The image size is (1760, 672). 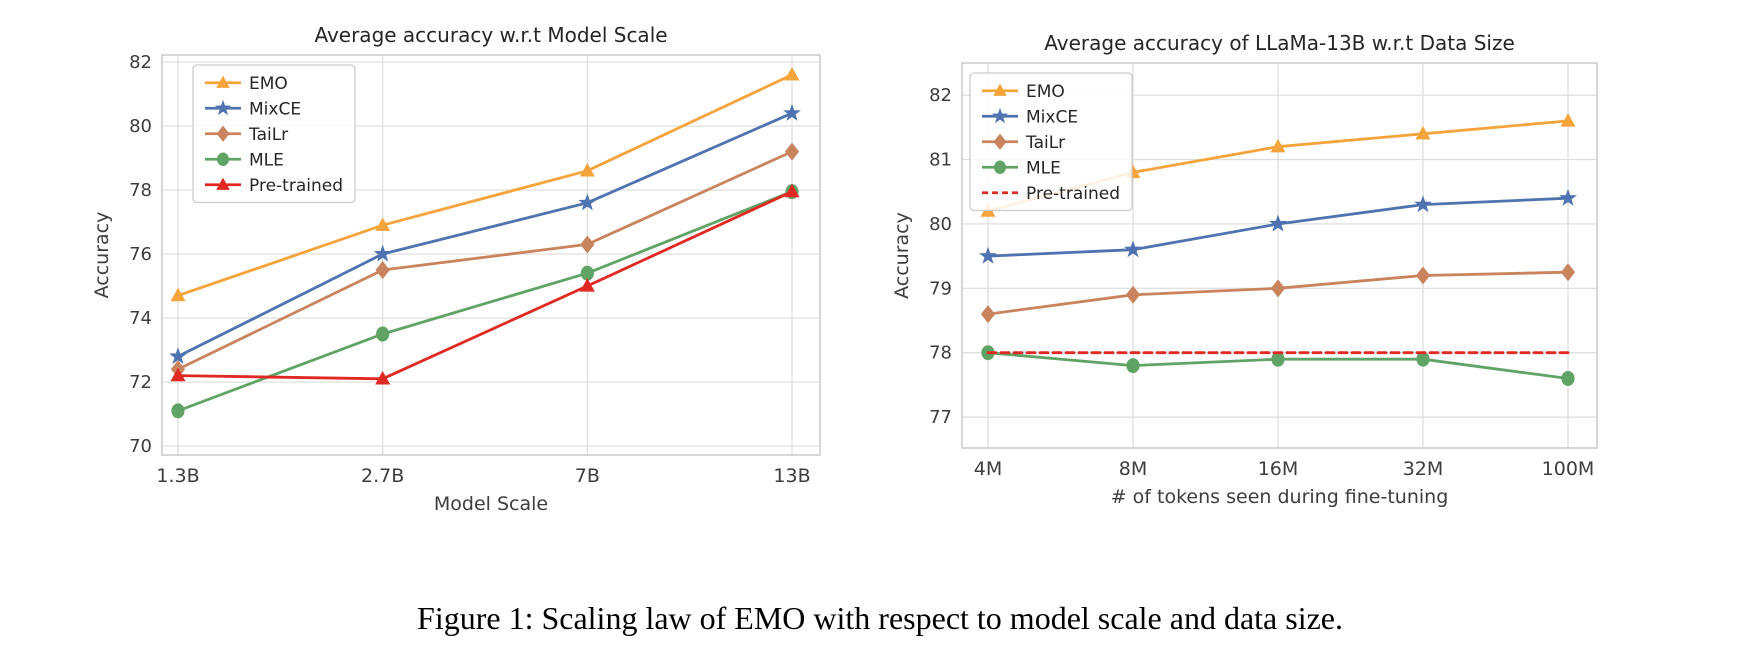 What do you see at coordinates (491, 504) in the screenshot?
I see `x-axis-label: Model Scale` at bounding box center [491, 504].